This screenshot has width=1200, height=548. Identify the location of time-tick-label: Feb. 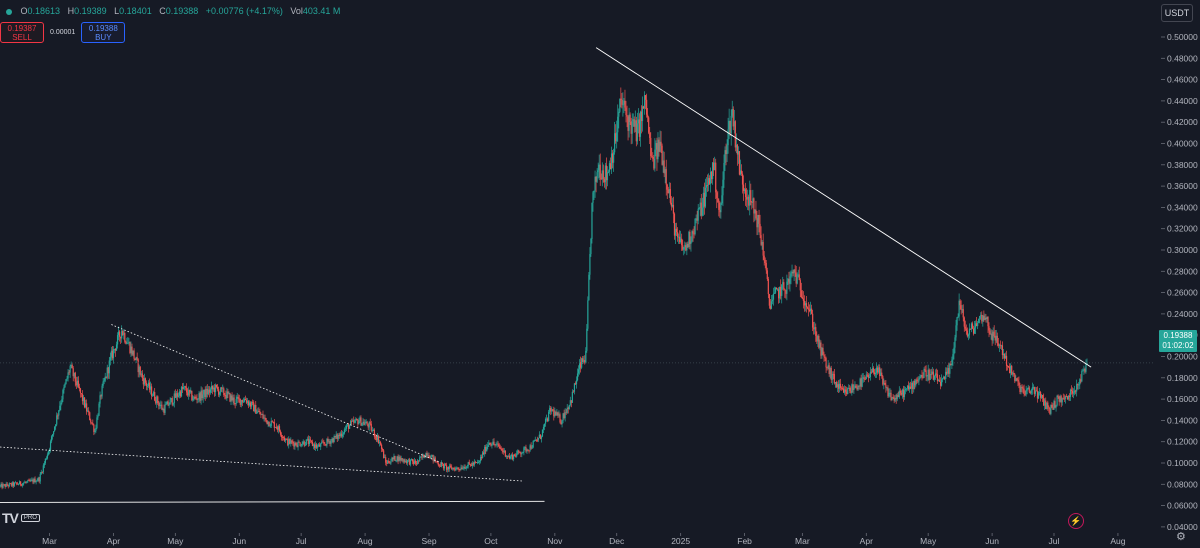
(744, 541).